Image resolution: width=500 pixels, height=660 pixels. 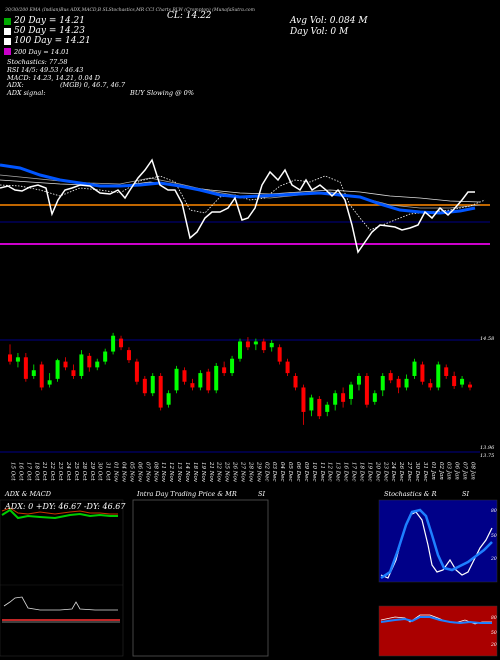 What do you see at coordinates (346, 472) in the screenshot?
I see `date-tick-label: 16 Dec` at bounding box center [346, 472].